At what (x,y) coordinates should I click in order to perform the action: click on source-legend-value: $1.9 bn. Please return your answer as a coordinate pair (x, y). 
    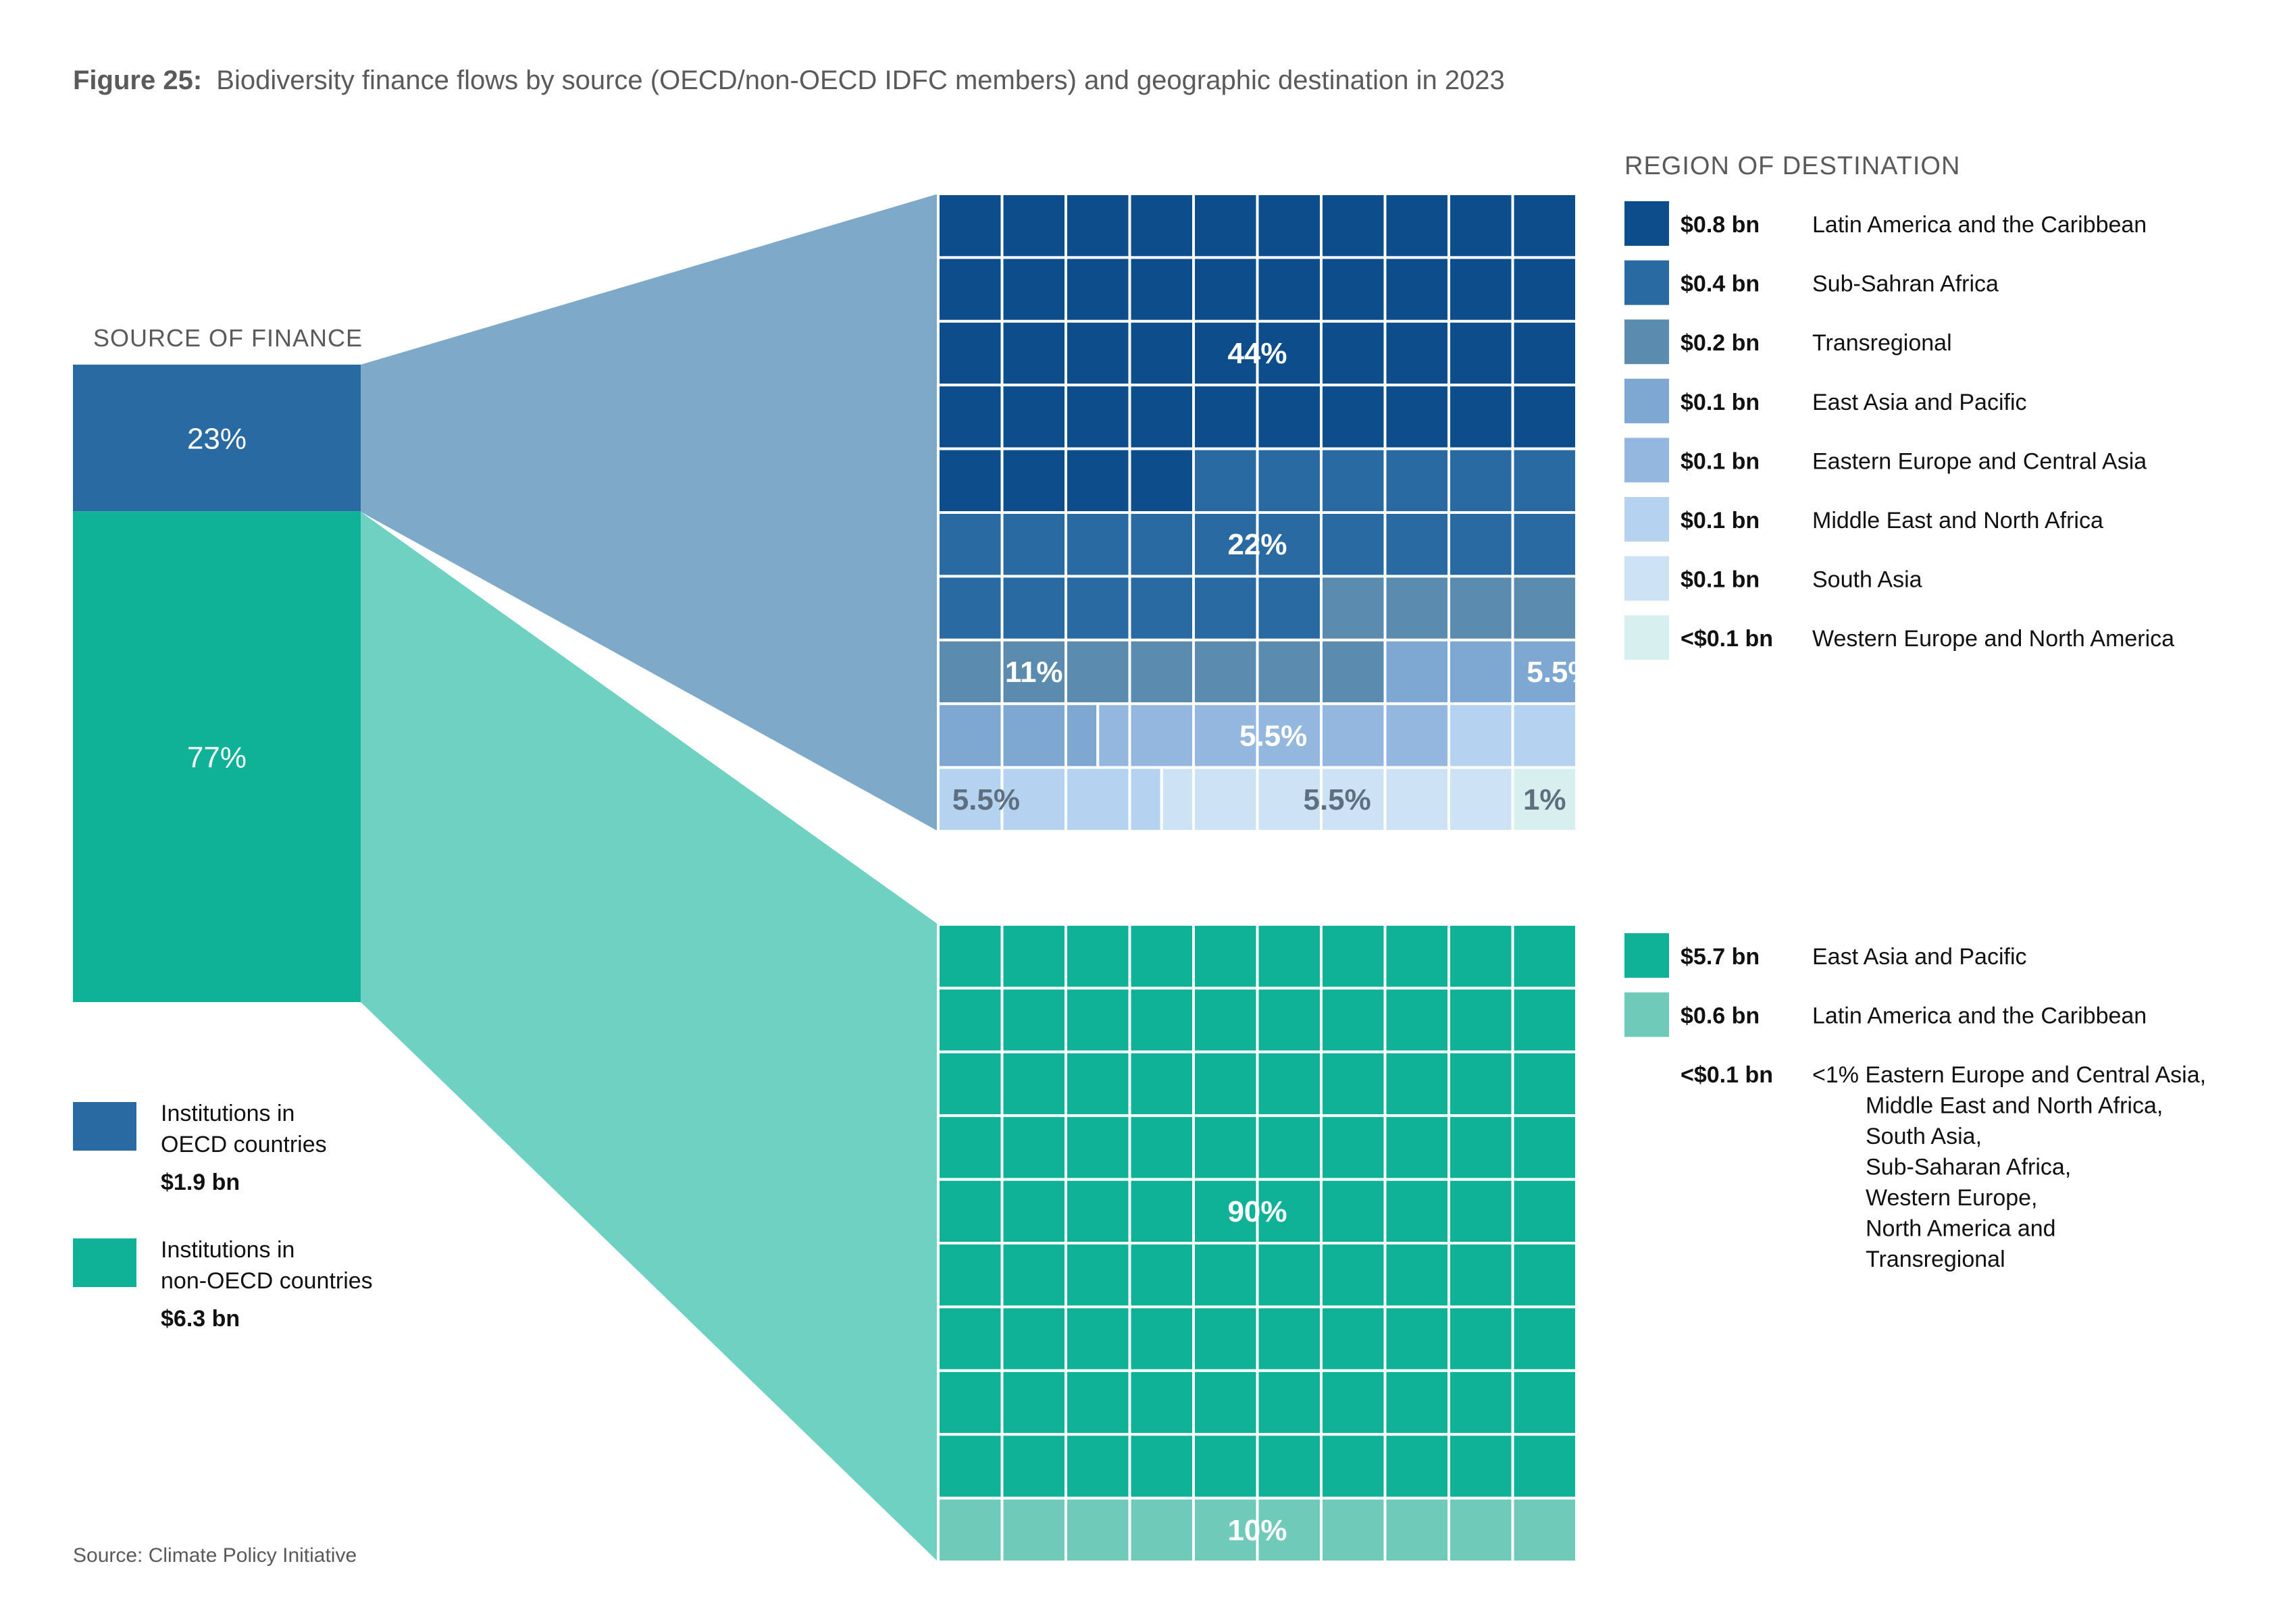
    Looking at the image, I should click on (200, 1183).